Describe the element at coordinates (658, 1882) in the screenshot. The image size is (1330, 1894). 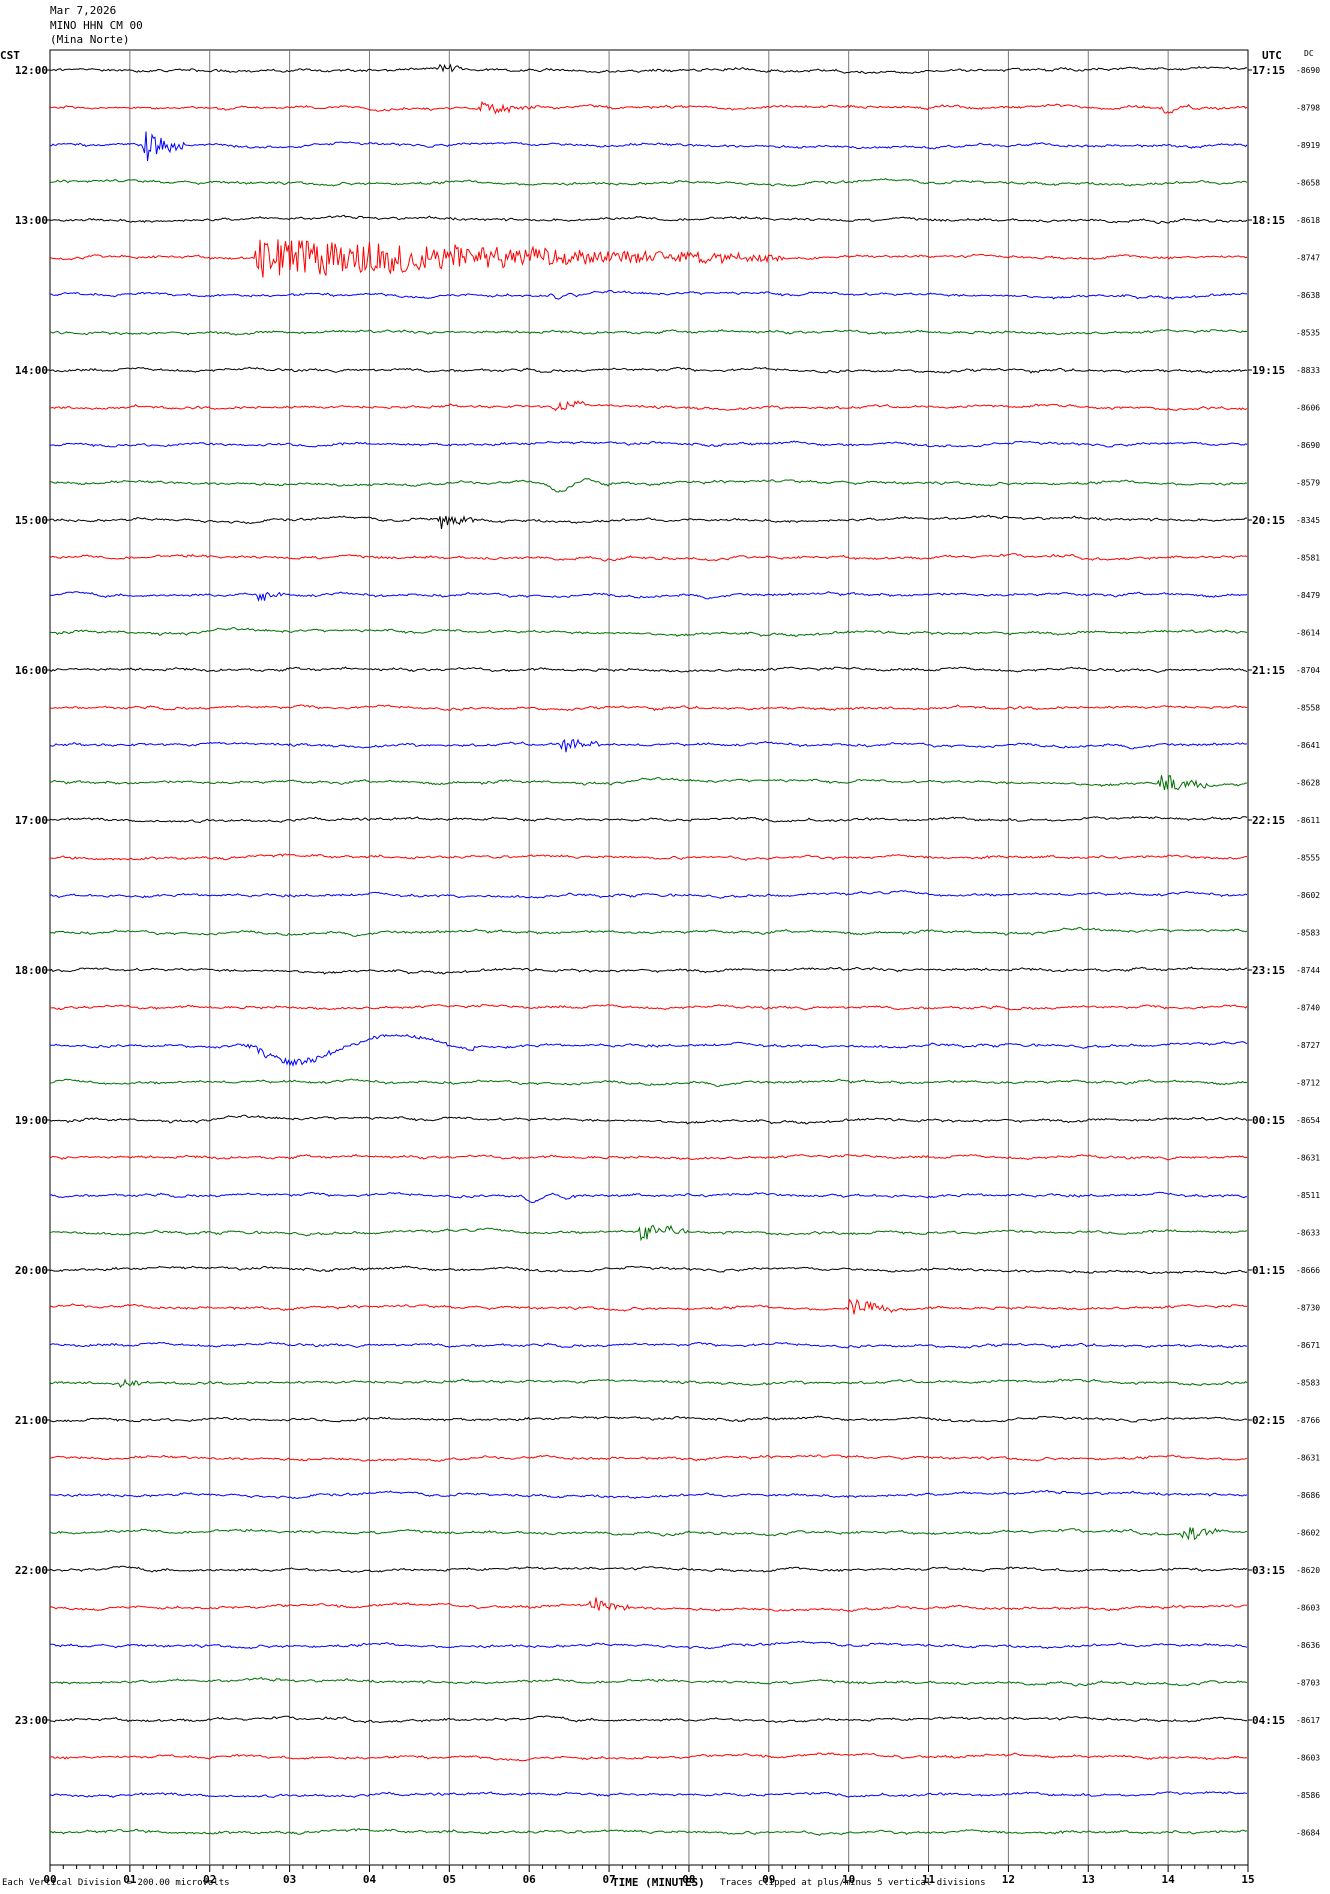
I see `x-axis-label: TIME (MINUTES)` at that location.